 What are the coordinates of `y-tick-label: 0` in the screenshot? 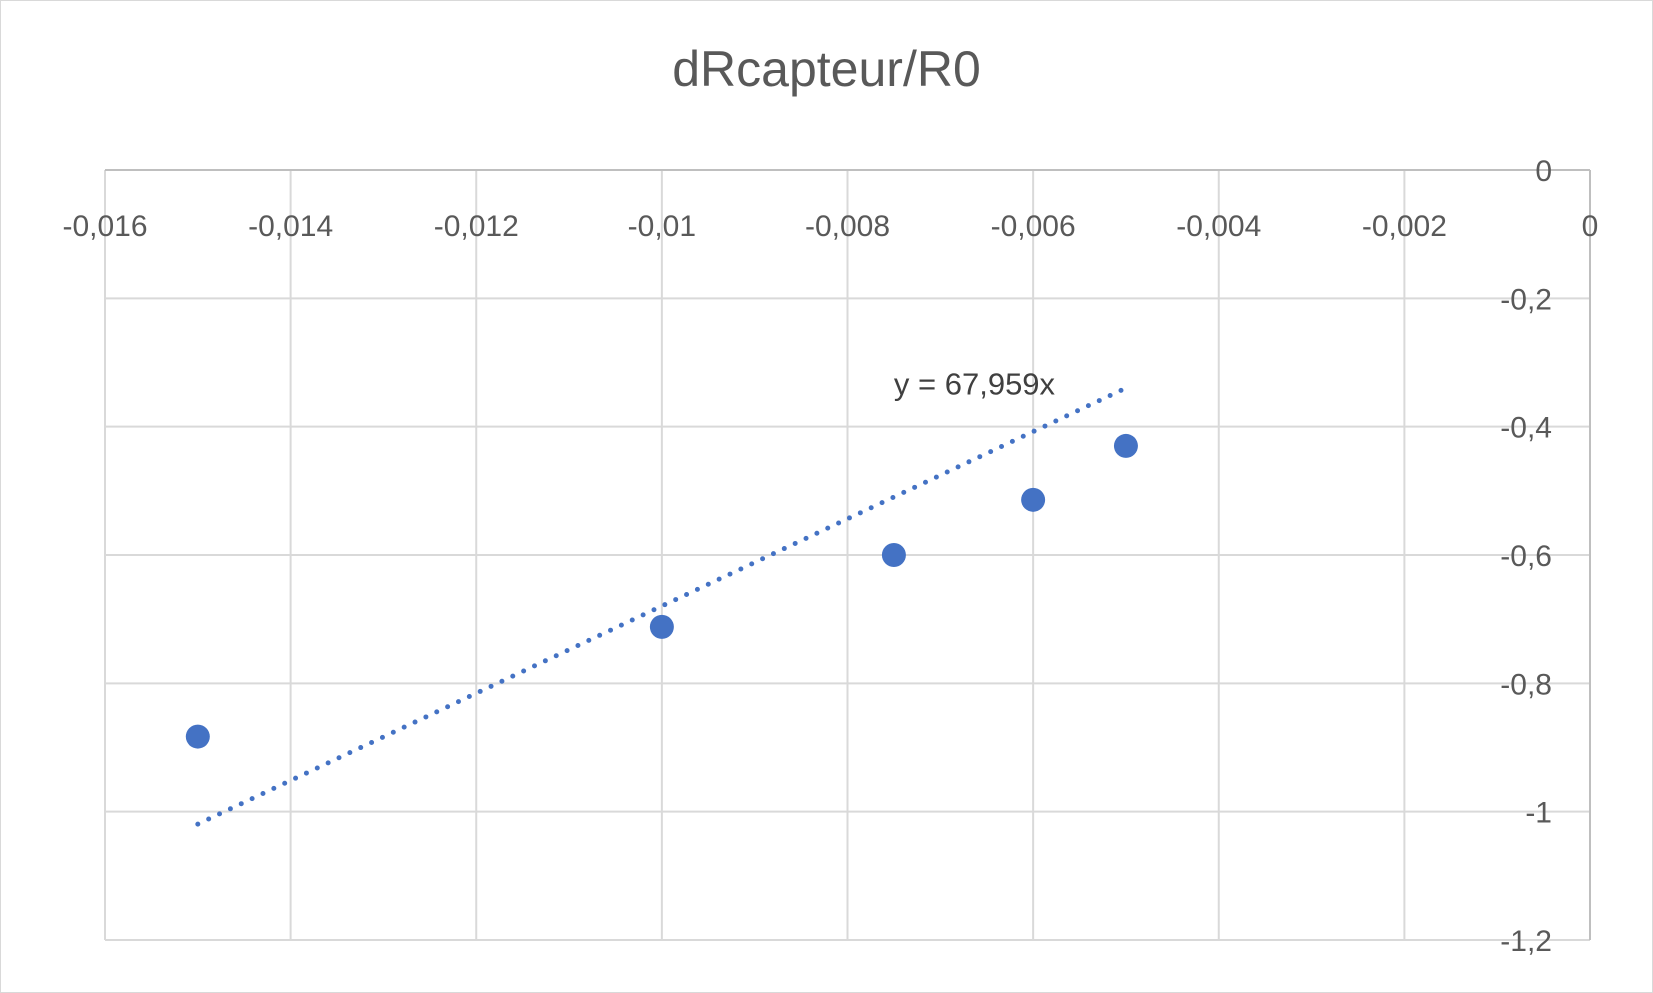 It's located at (1543, 171).